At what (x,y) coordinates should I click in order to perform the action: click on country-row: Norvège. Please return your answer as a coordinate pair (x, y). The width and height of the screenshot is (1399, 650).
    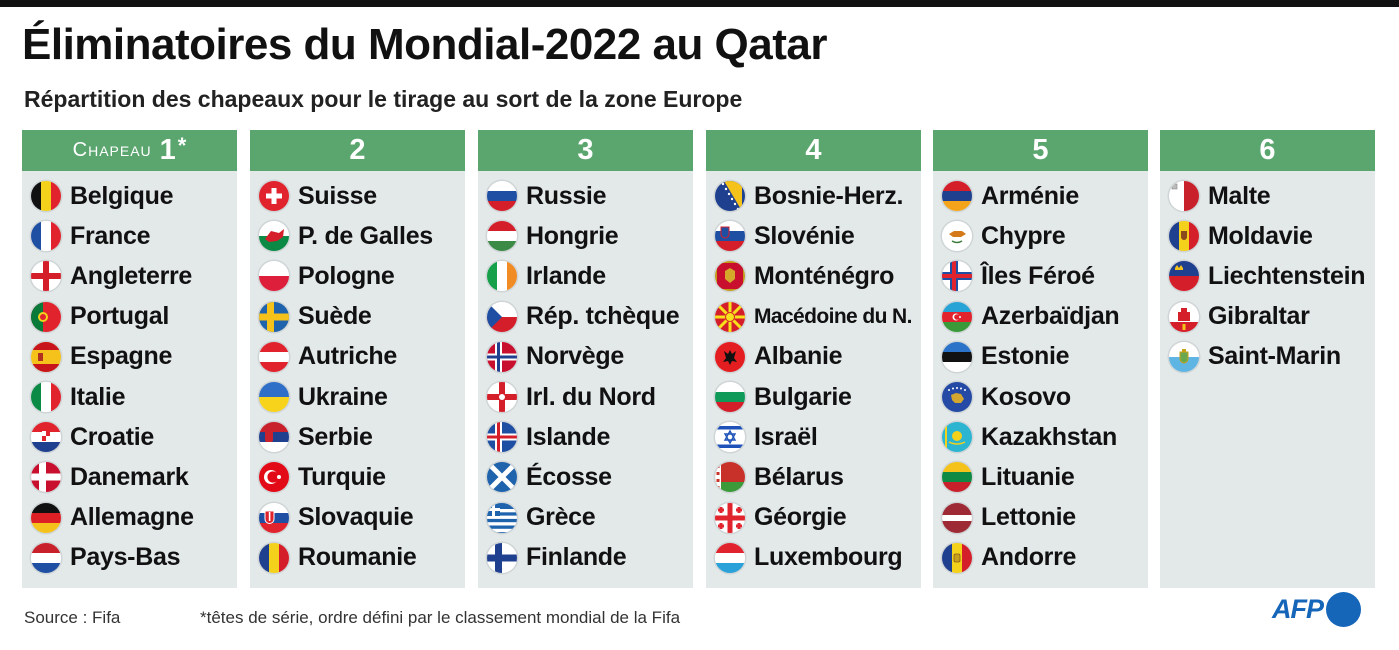
    Looking at the image, I should click on (585, 357).